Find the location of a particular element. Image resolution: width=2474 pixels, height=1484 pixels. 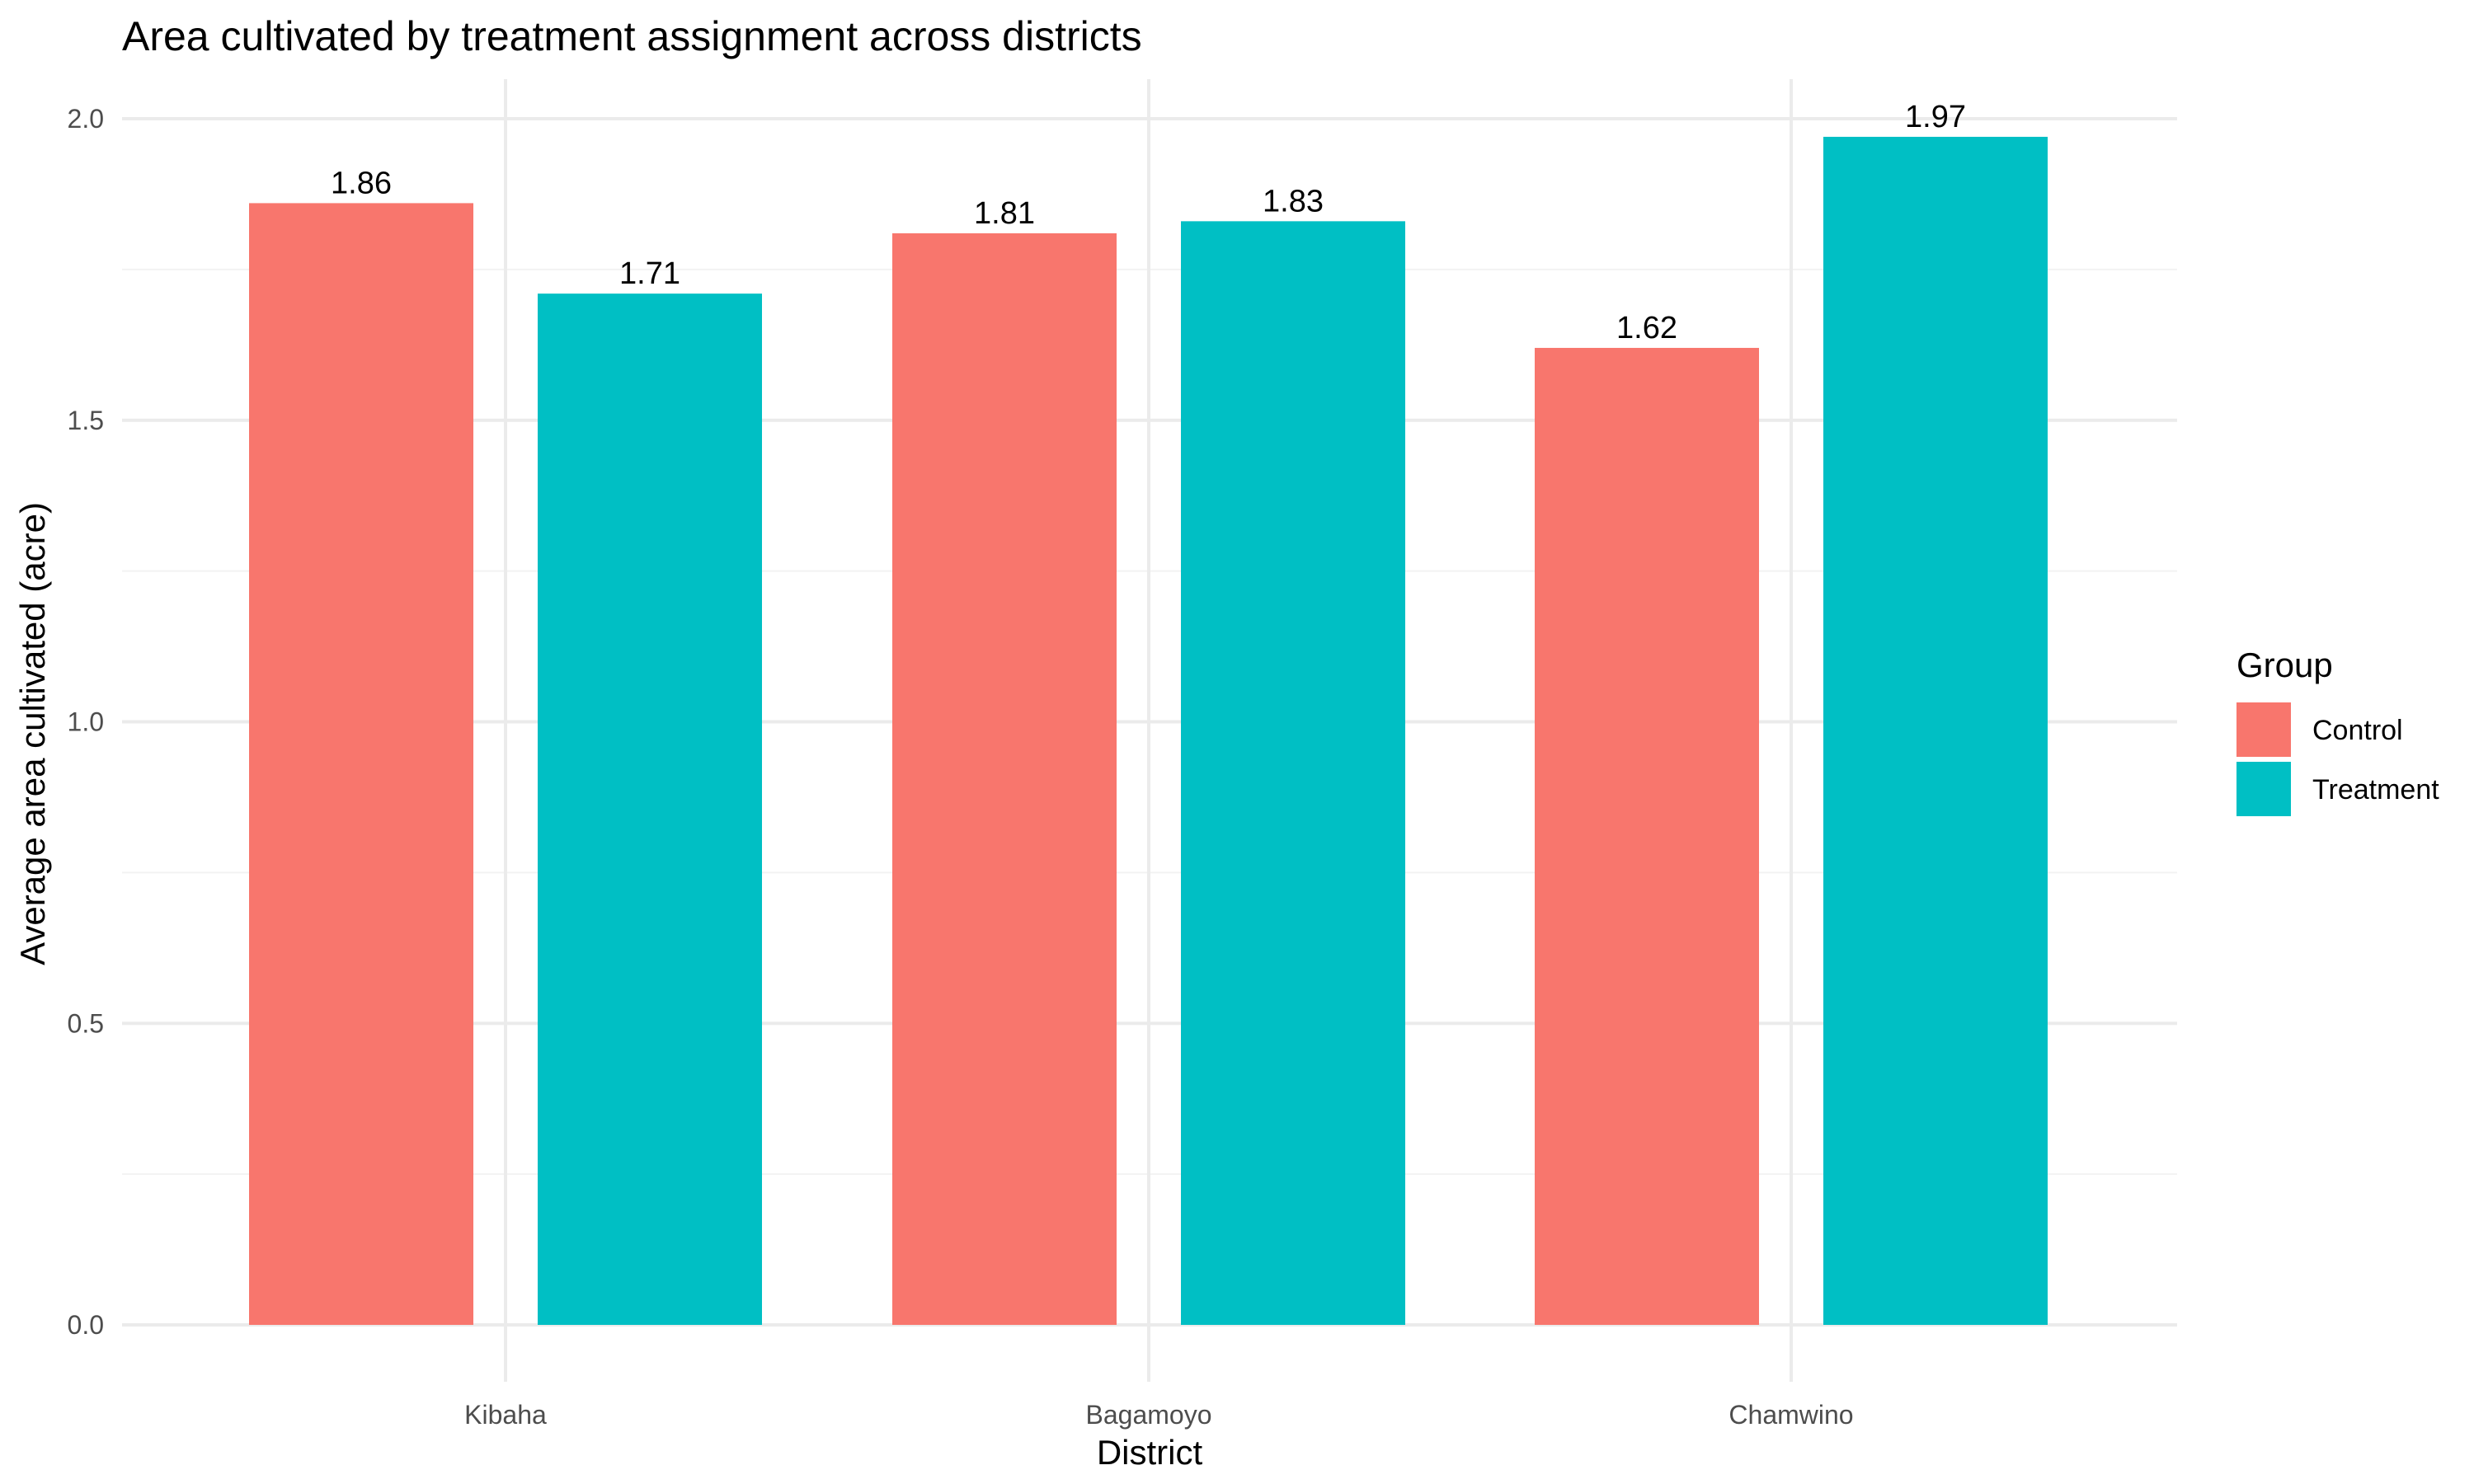

data-label: 1.71 is located at coordinates (649, 273).